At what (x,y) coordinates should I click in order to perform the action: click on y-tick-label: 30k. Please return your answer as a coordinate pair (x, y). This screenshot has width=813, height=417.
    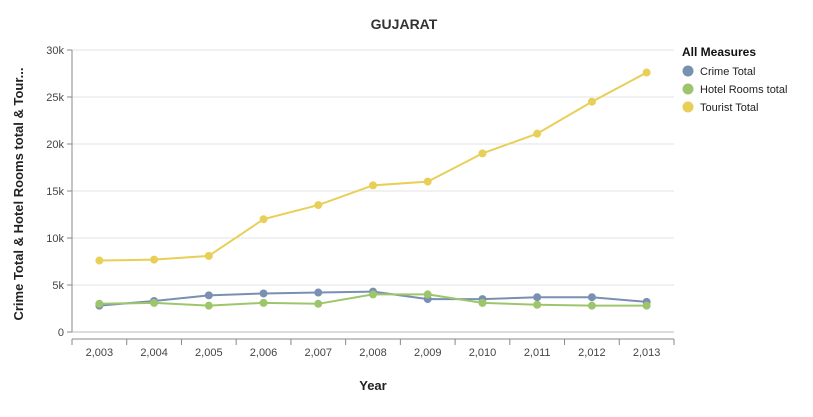
    Looking at the image, I should click on (55, 51).